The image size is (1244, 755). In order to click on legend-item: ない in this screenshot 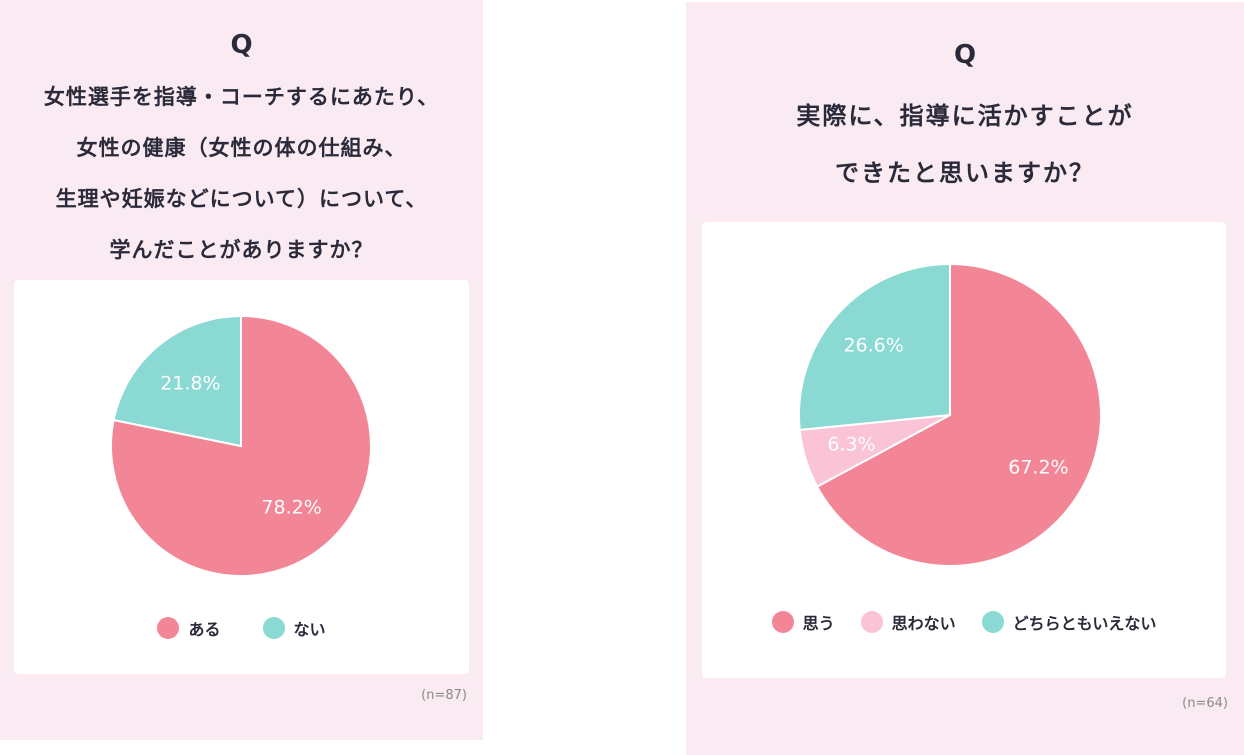, I will do `click(294, 628)`.